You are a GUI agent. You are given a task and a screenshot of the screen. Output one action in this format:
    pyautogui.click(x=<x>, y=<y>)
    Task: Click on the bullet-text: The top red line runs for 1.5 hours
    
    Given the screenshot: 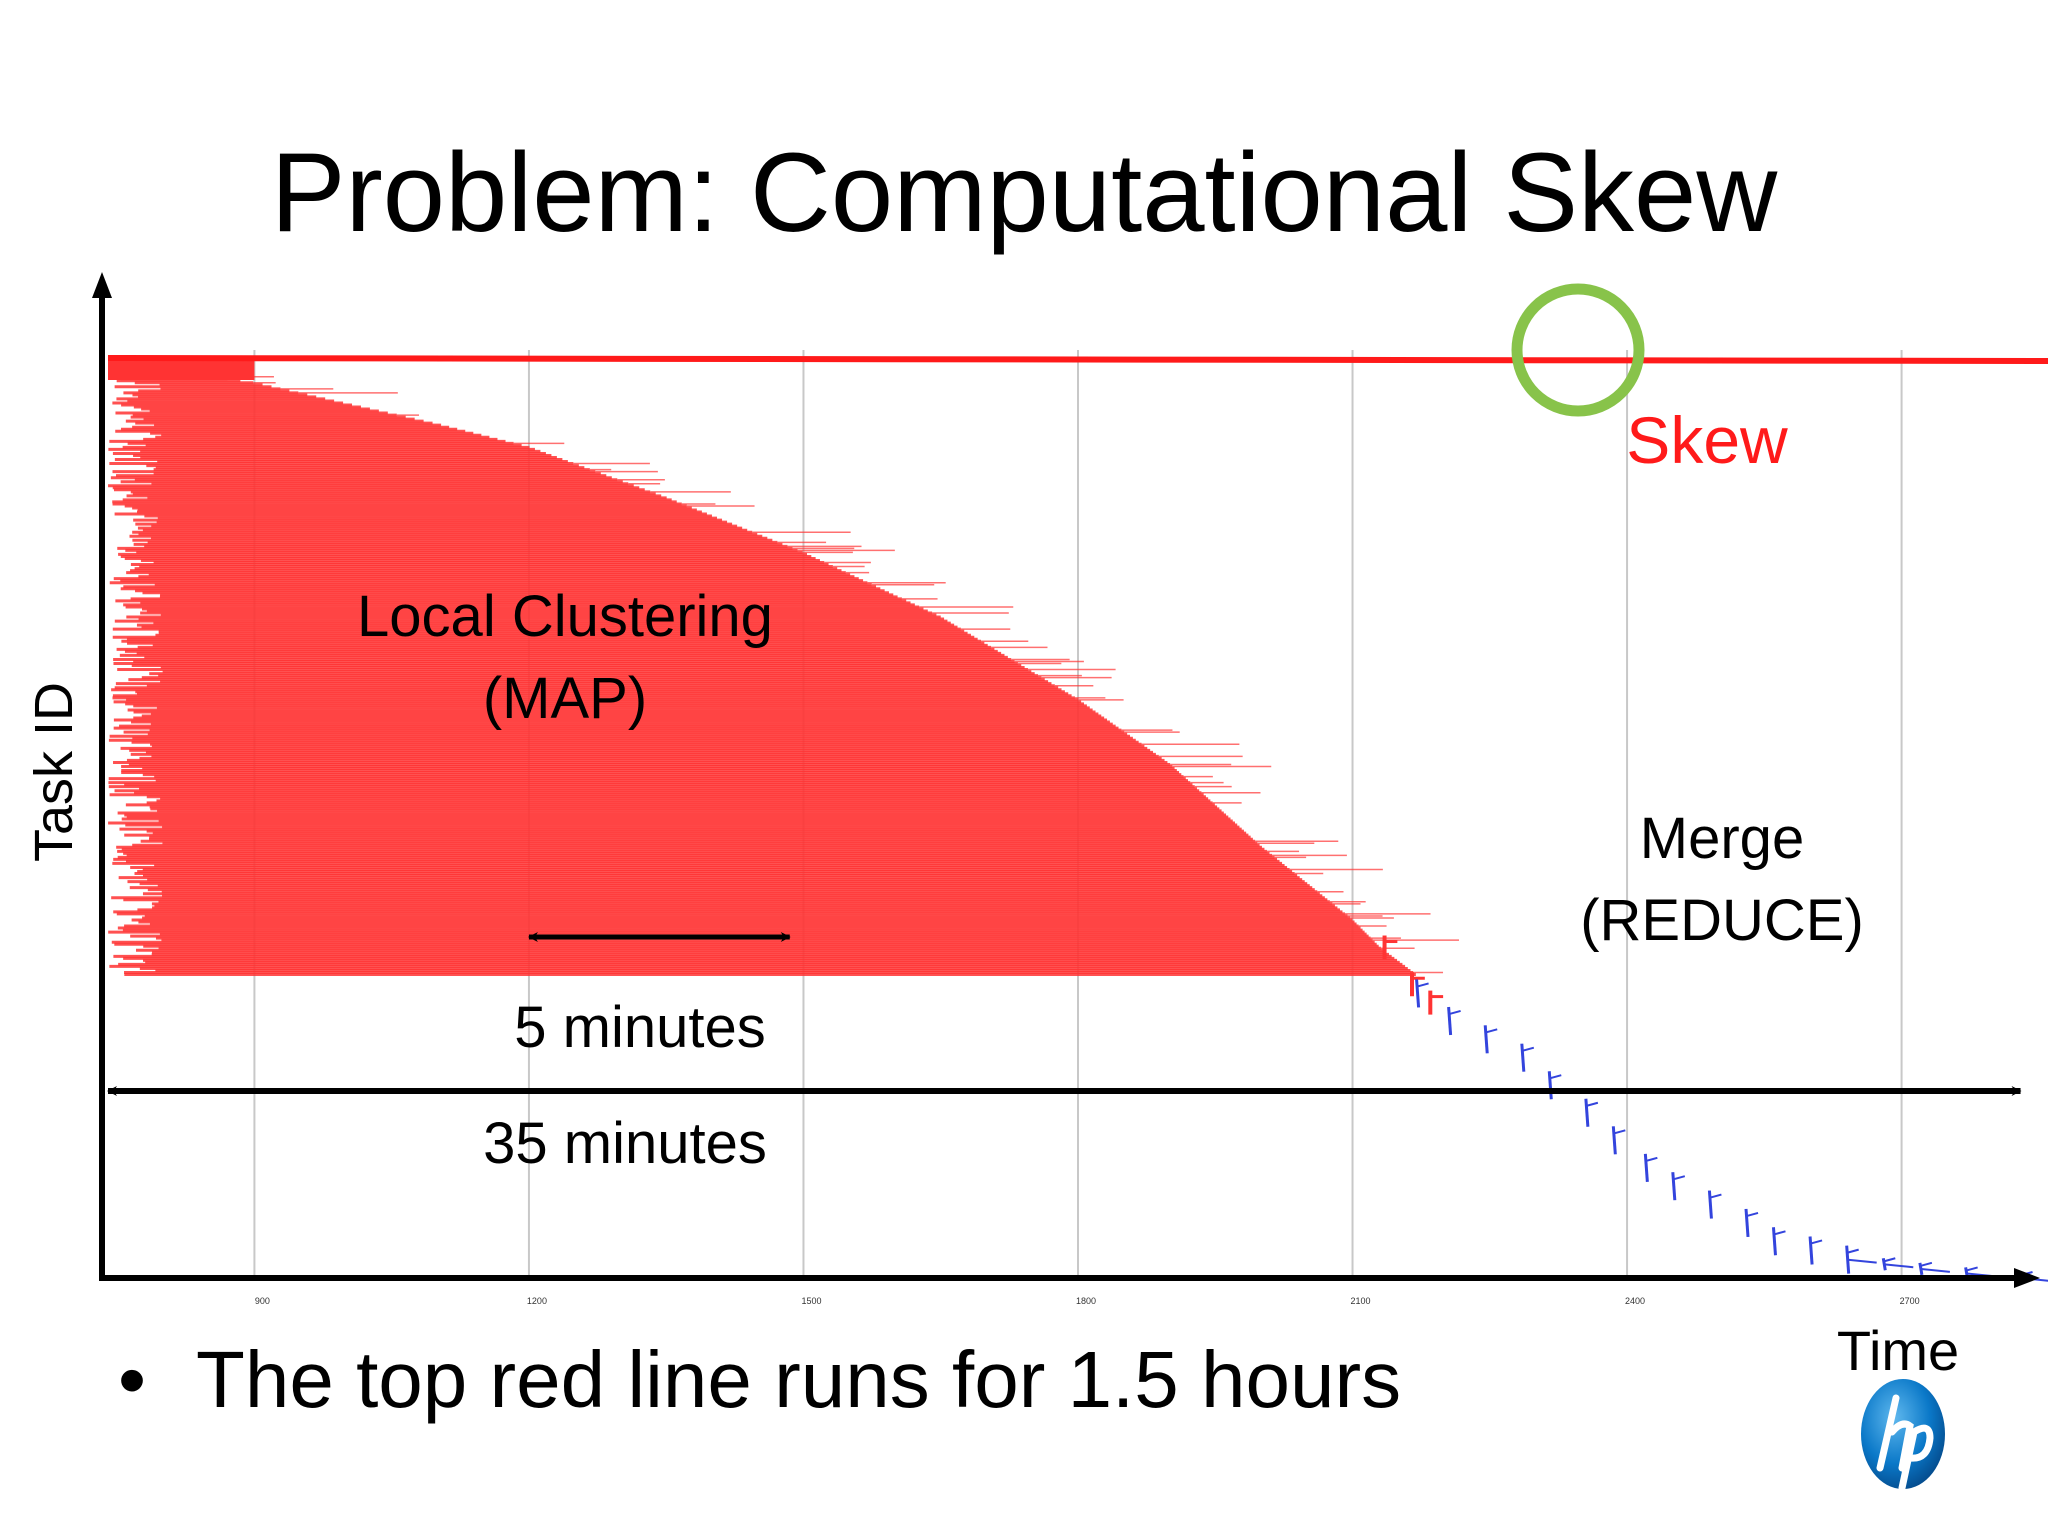 What is the action you would take?
    pyautogui.click(x=799, y=1379)
    